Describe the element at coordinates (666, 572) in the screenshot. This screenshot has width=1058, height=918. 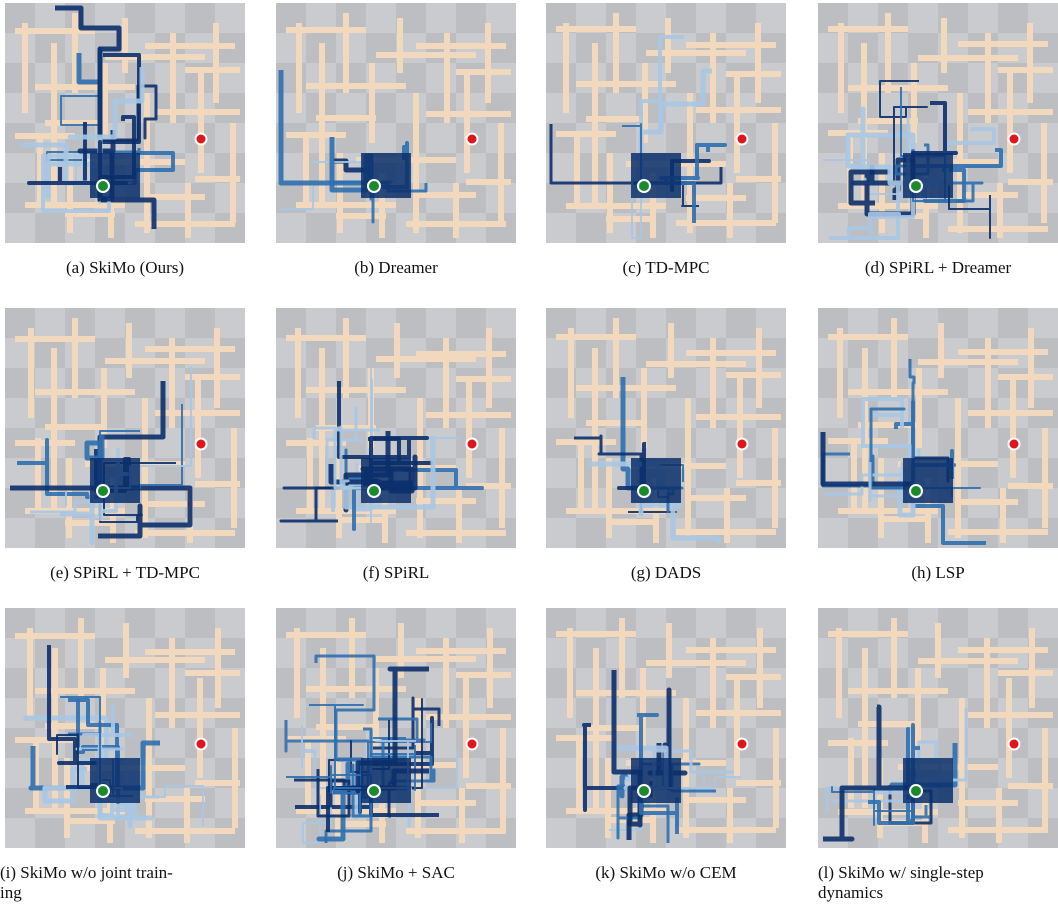
I see `panel-caption: (g) DADS` at that location.